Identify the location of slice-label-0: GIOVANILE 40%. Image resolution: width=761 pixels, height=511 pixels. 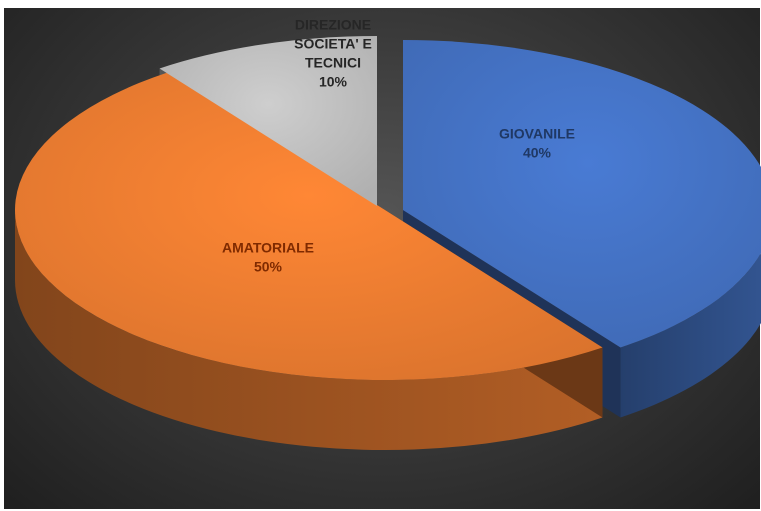
(537, 143).